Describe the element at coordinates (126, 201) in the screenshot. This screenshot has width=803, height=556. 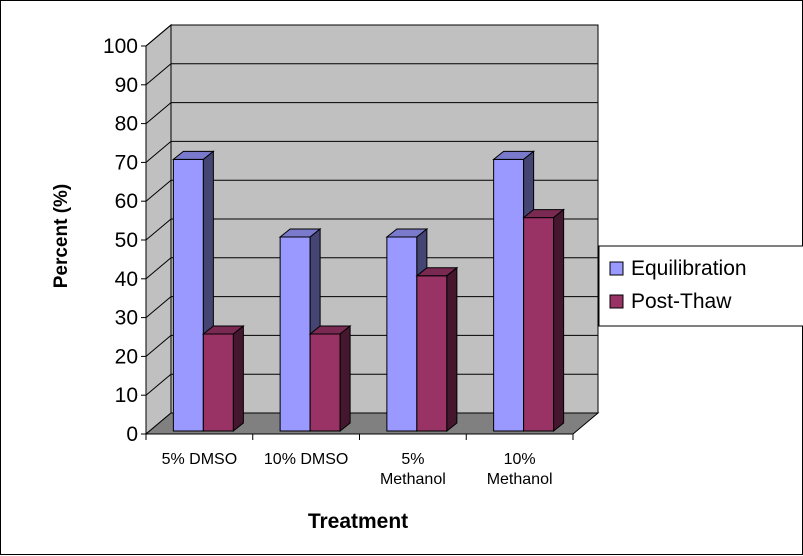
I see `y-tick-label-60: 60` at that location.